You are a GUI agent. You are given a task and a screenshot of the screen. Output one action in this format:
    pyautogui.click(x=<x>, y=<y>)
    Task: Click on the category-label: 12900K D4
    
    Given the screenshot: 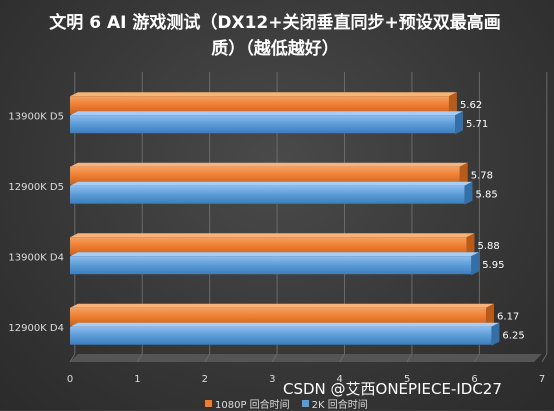 What is the action you would take?
    pyautogui.click(x=36, y=328)
    